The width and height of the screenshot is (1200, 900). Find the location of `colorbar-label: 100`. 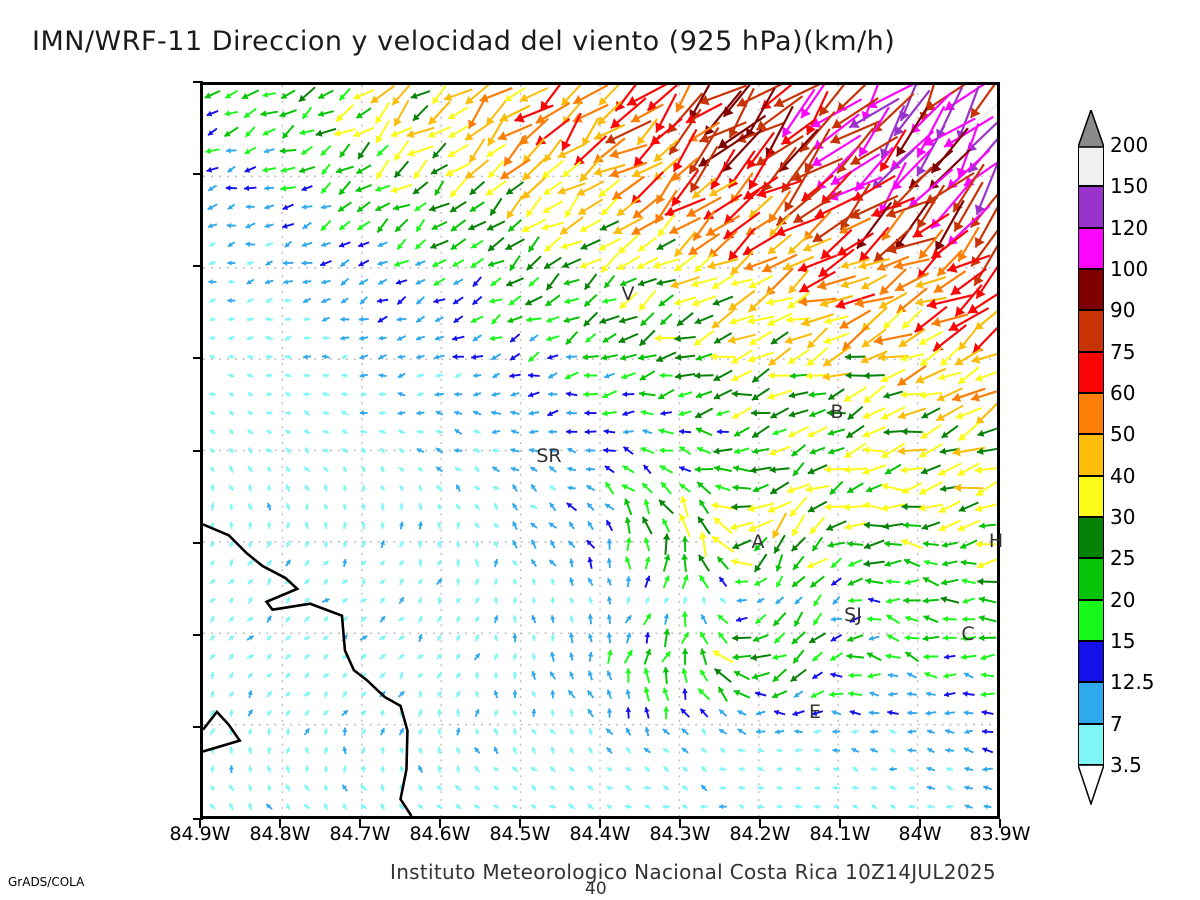

colorbar-label: 100 is located at coordinates (1129, 269).